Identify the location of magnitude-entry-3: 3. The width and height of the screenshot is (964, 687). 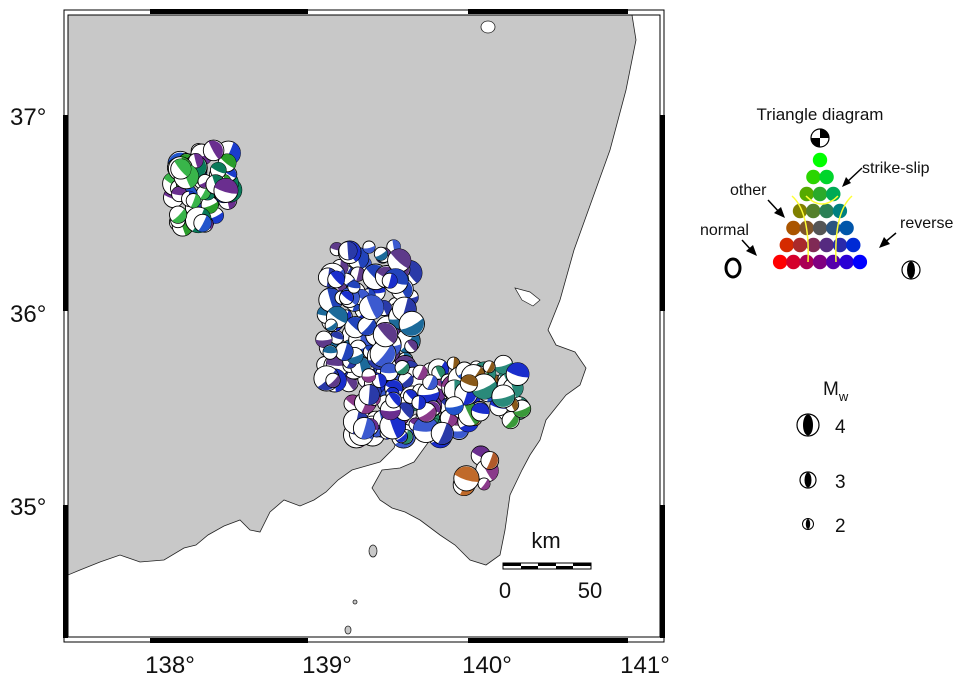
(840, 482).